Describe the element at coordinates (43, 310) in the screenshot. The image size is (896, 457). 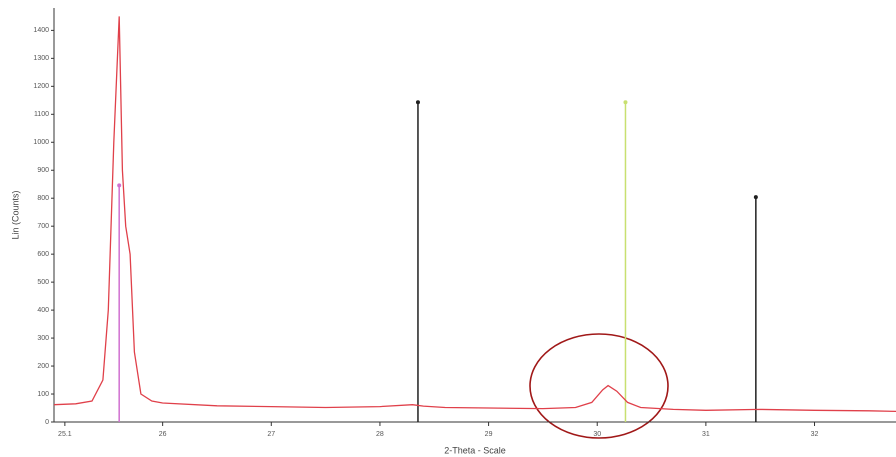
I see `y-tick-label: 400` at that location.